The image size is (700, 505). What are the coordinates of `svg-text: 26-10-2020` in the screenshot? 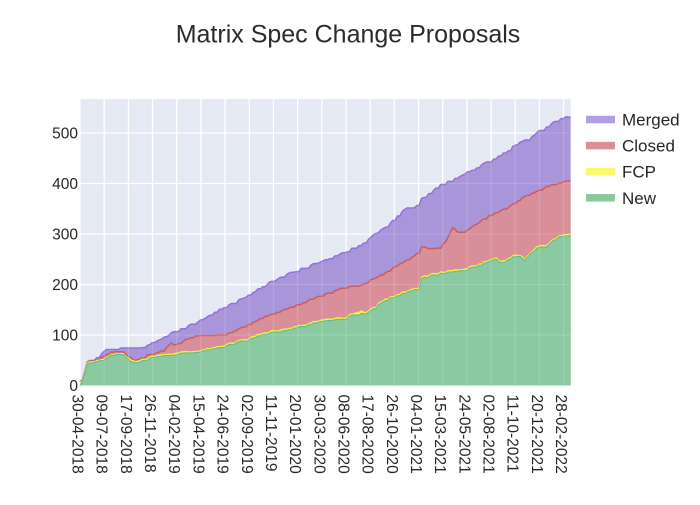 It's located at (391, 435).